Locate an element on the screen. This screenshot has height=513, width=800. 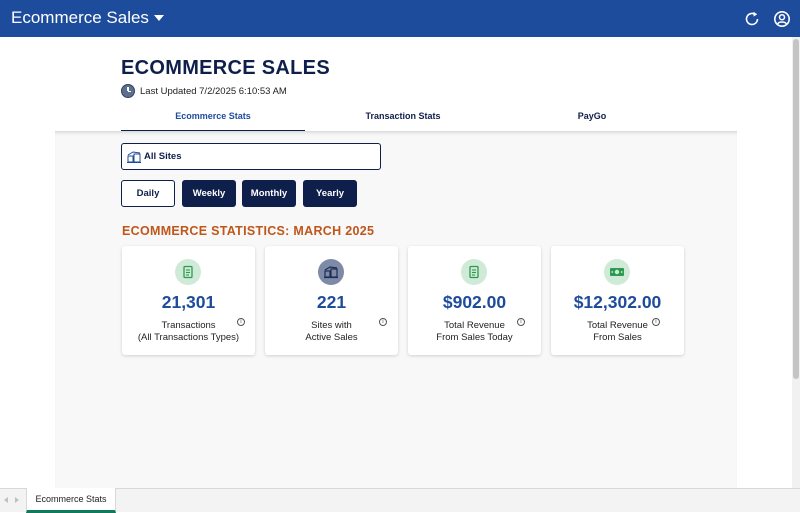
last-updated-text: Last Updated 7/2/2025 6:10:53 AM is located at coordinates (213, 91).